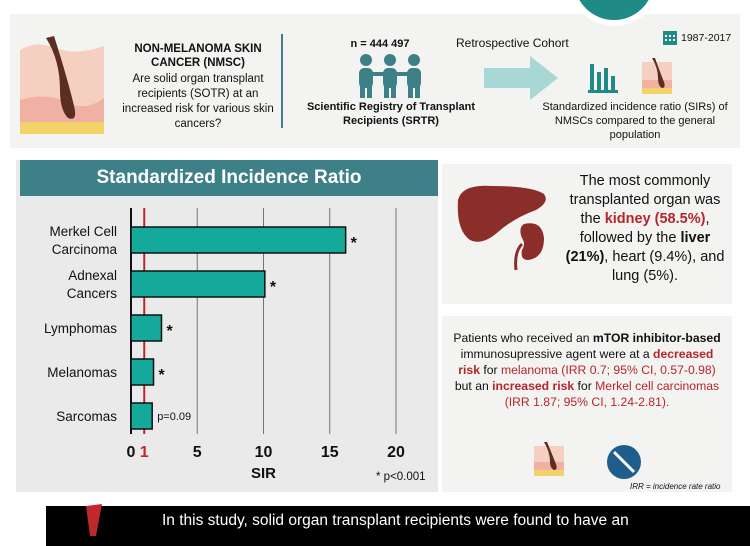 This screenshot has width=750, height=546. I want to click on mtor-t5: for, so click(584, 386).